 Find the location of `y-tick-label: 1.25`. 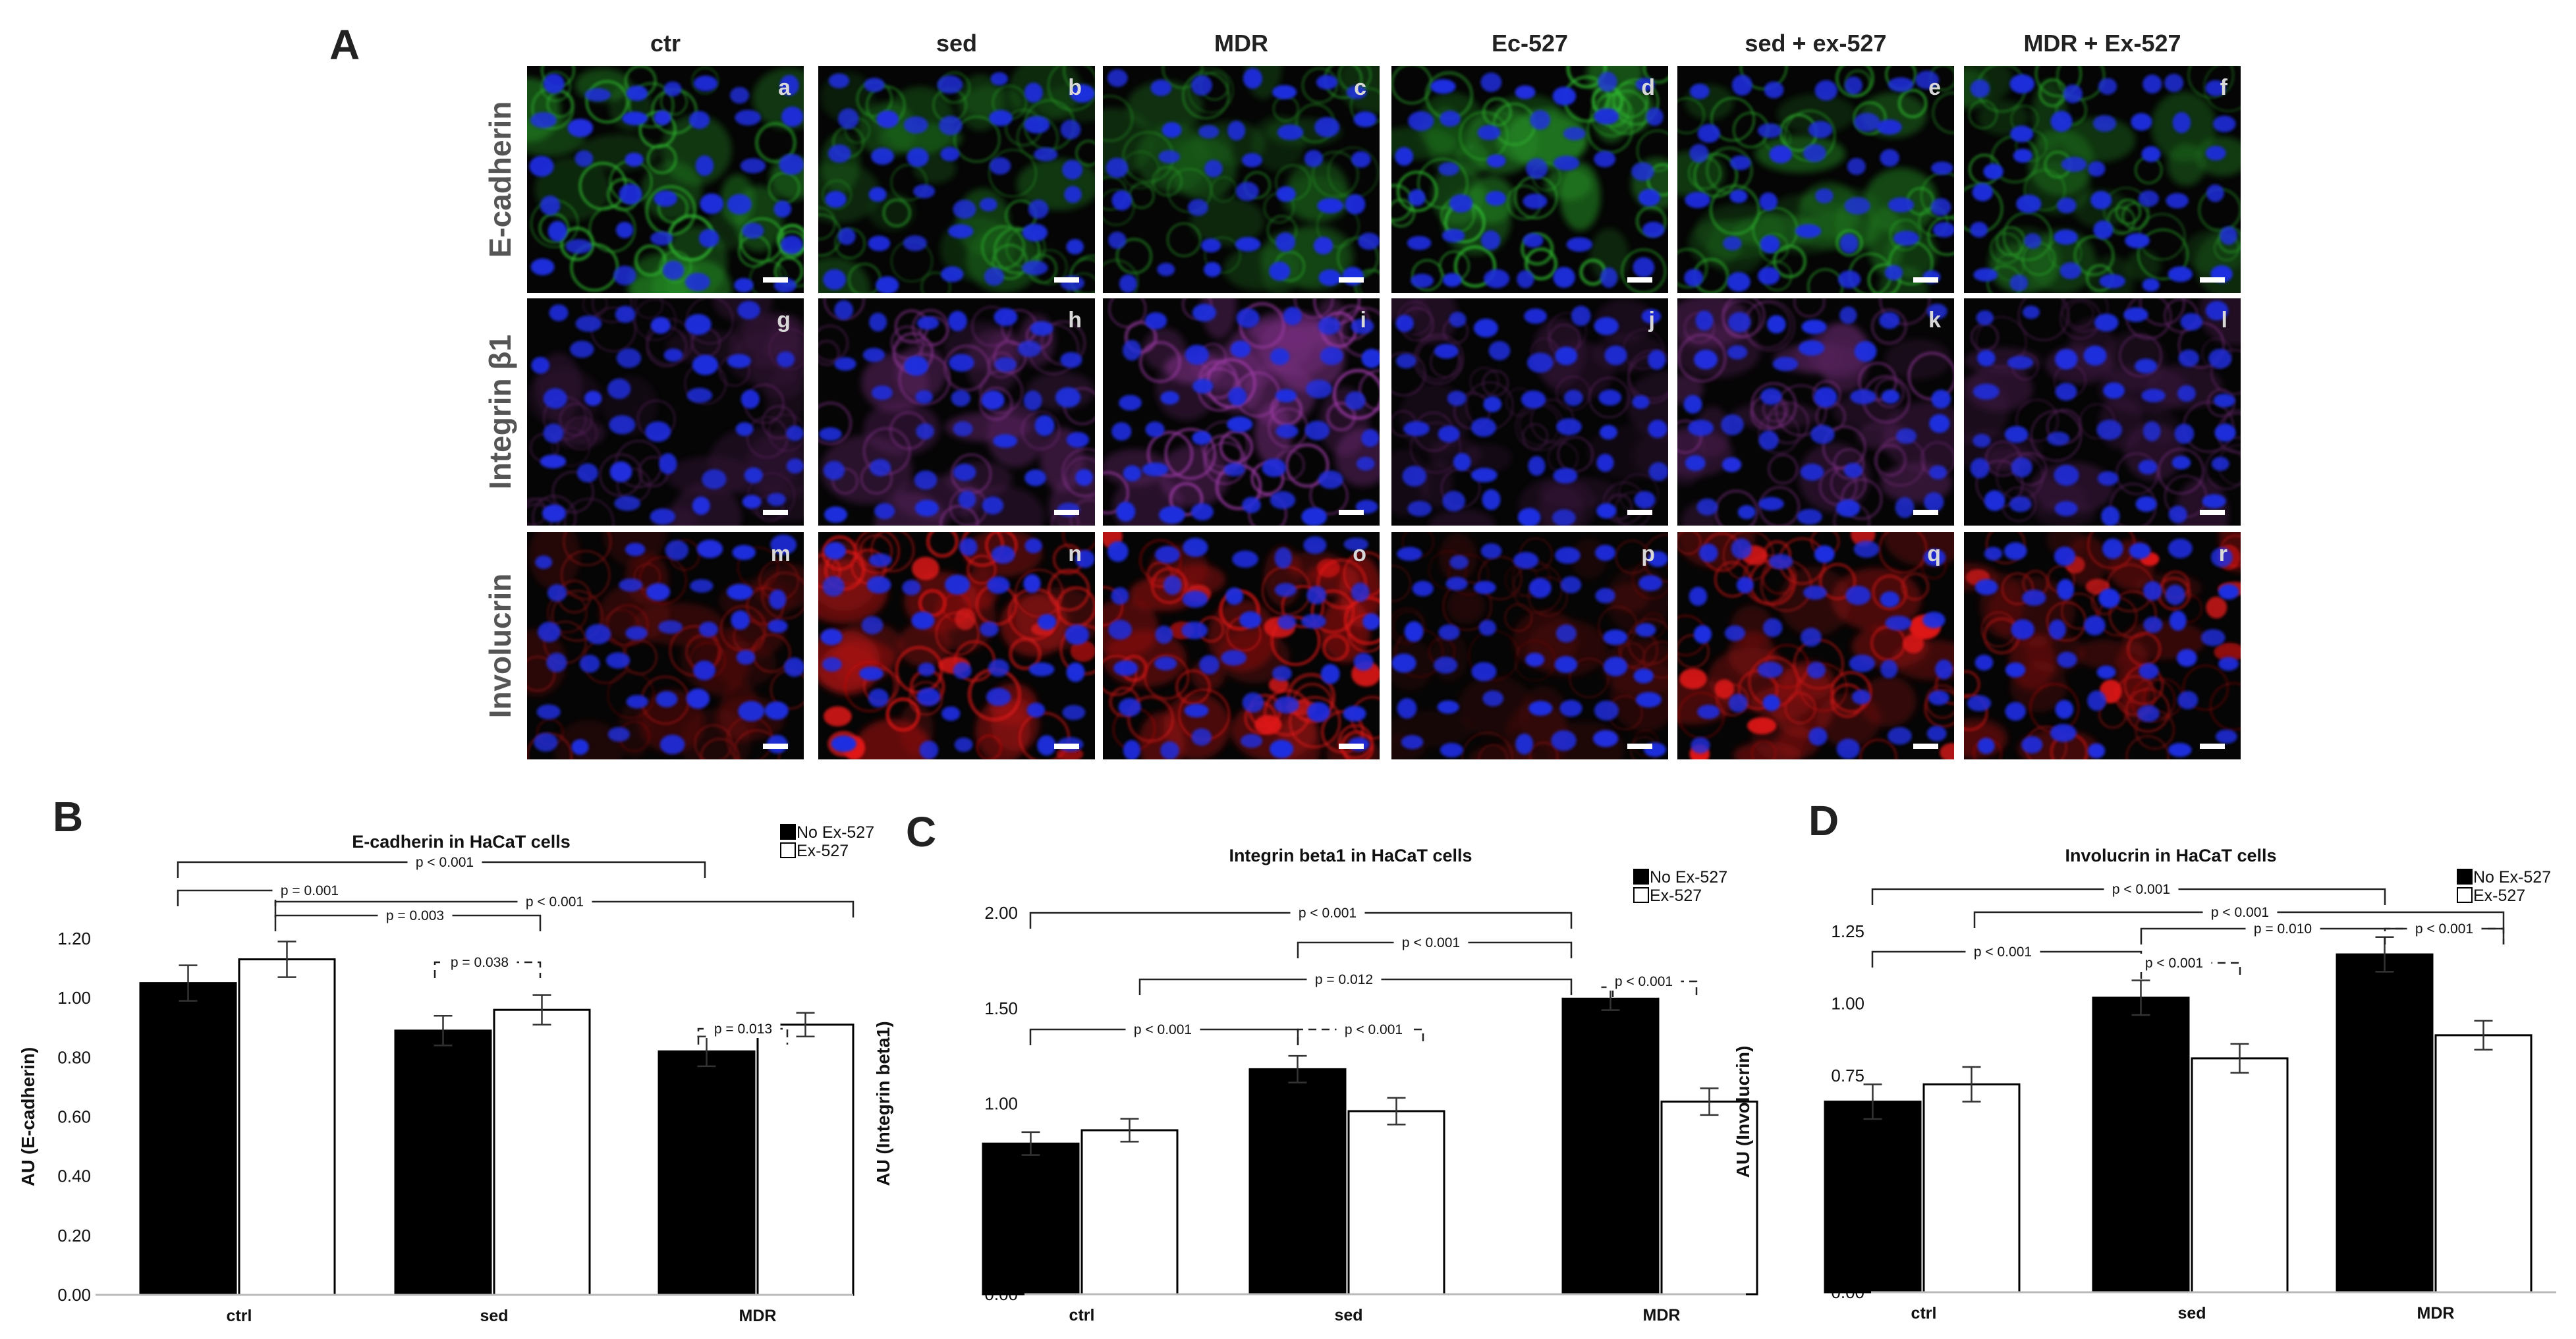

y-tick-label: 1.25 is located at coordinates (1847, 931).